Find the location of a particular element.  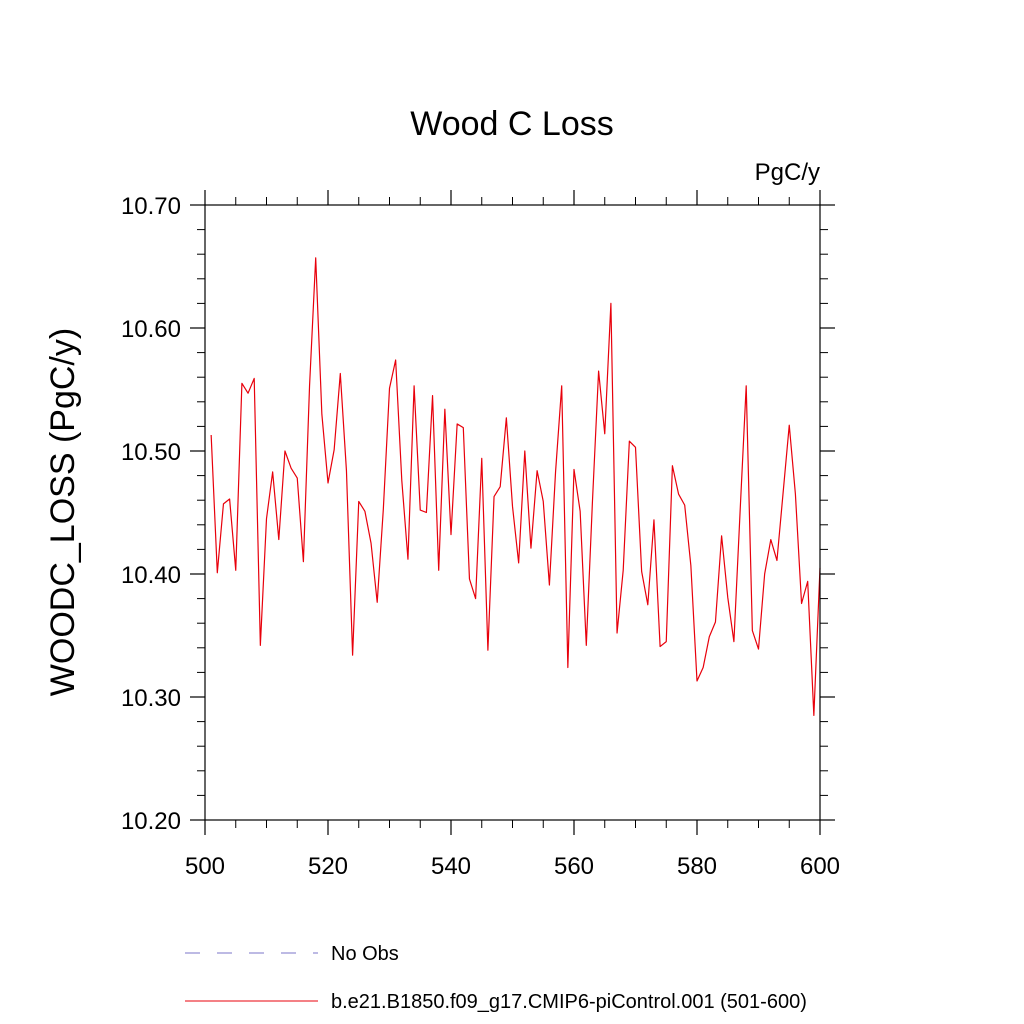

x-tick-label: 600 is located at coordinates (820, 866).